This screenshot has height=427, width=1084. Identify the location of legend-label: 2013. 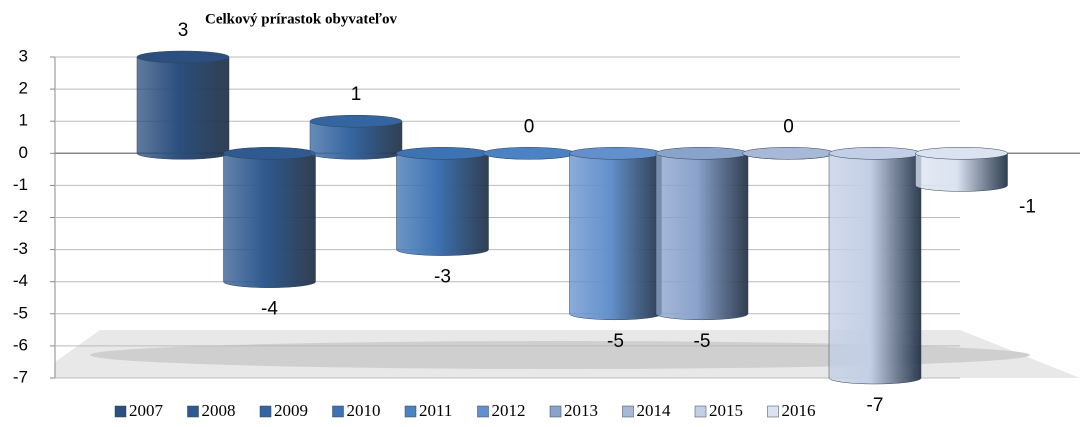
(581, 410).